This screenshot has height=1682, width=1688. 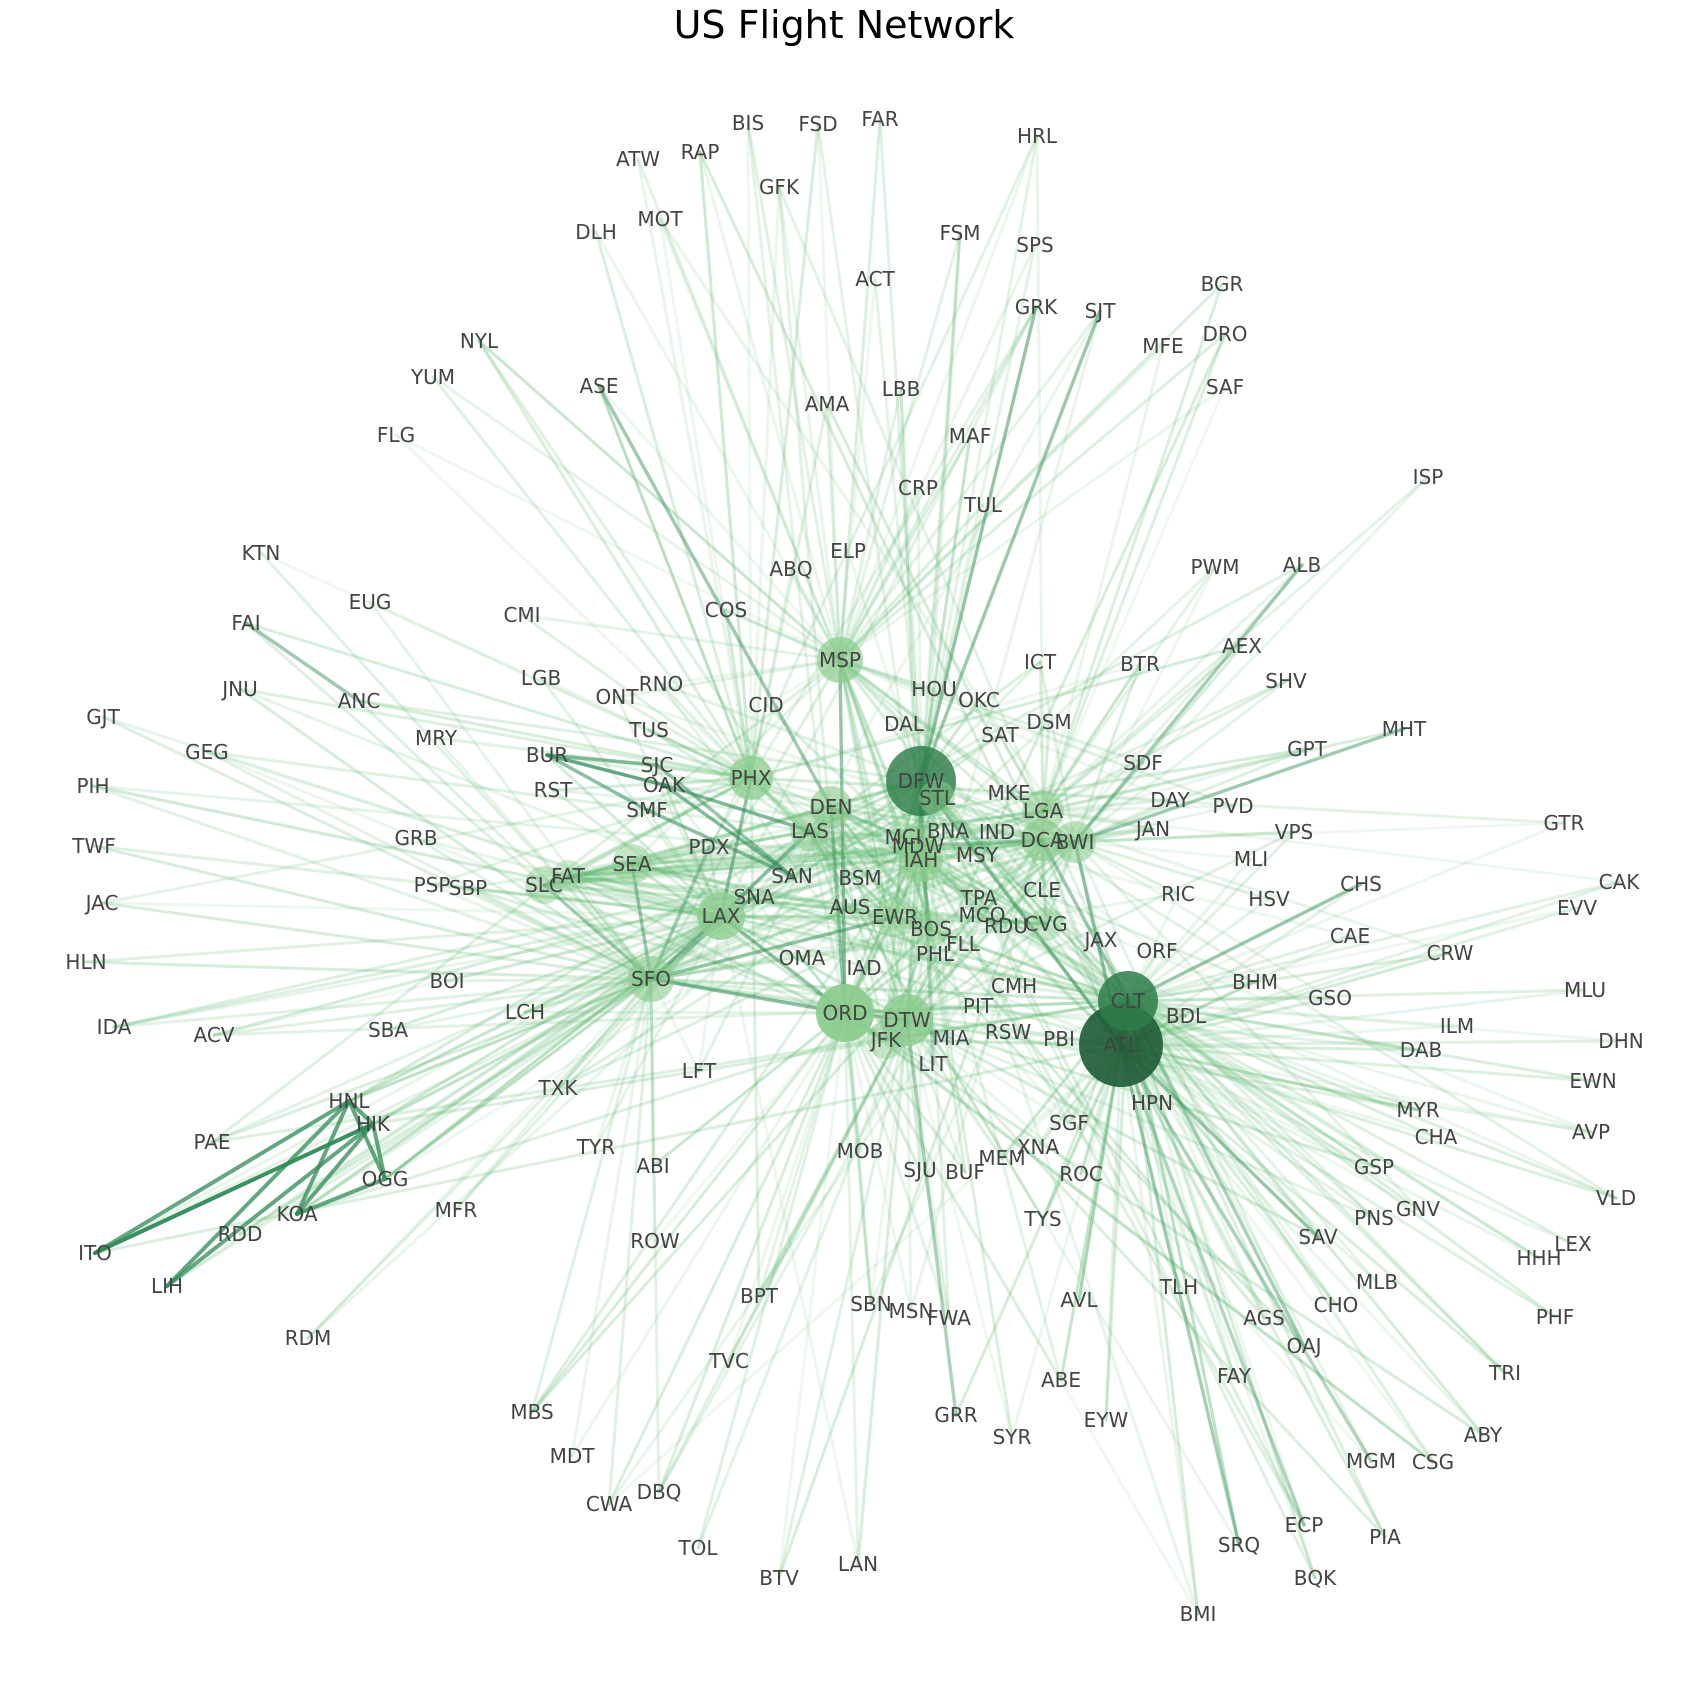 I want to click on edge-bqk-clt, so click(x=1221, y=1289).